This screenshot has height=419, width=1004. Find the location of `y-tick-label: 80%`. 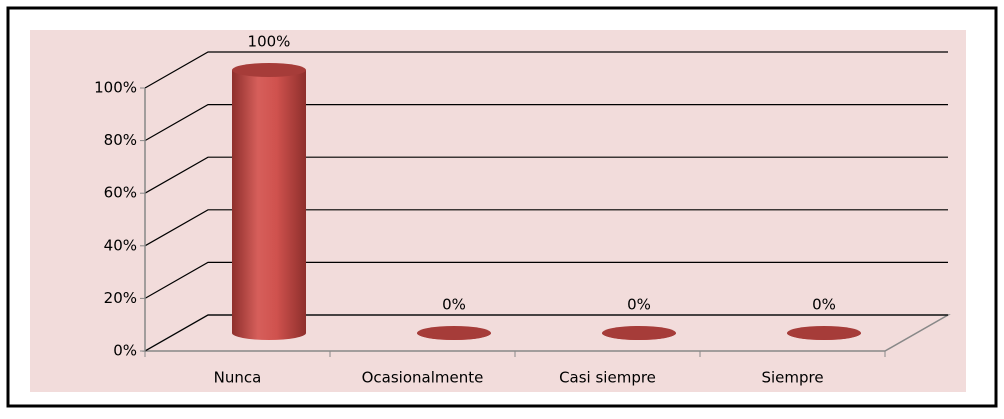

y-tick-label: 80% is located at coordinates (120, 140).